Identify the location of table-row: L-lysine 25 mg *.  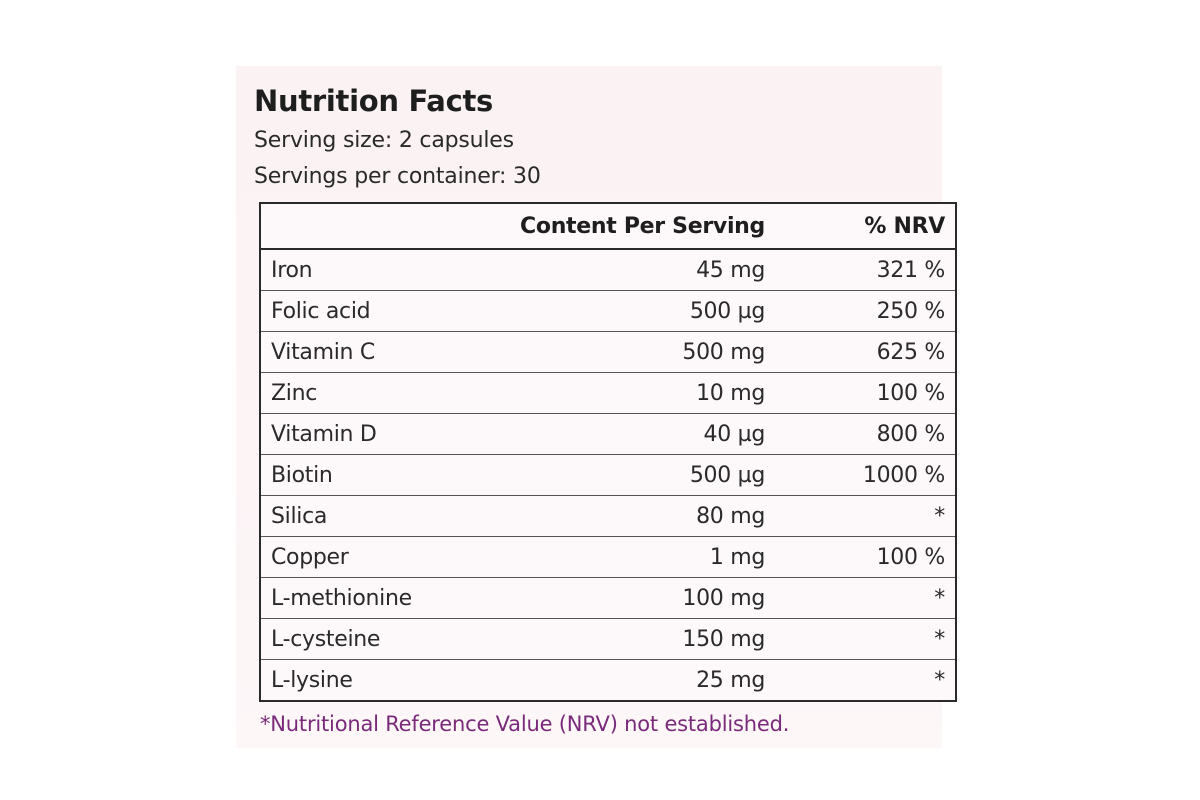
(608, 681).